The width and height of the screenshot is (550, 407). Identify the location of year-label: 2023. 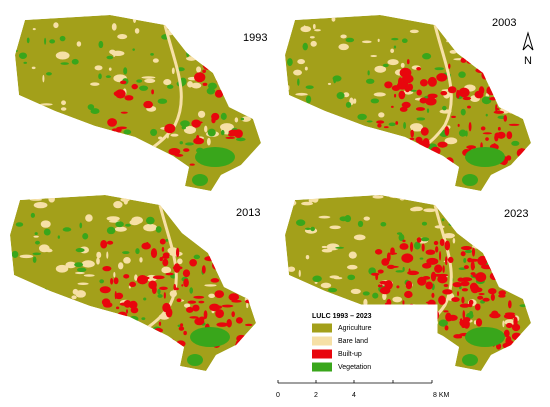
(516, 214).